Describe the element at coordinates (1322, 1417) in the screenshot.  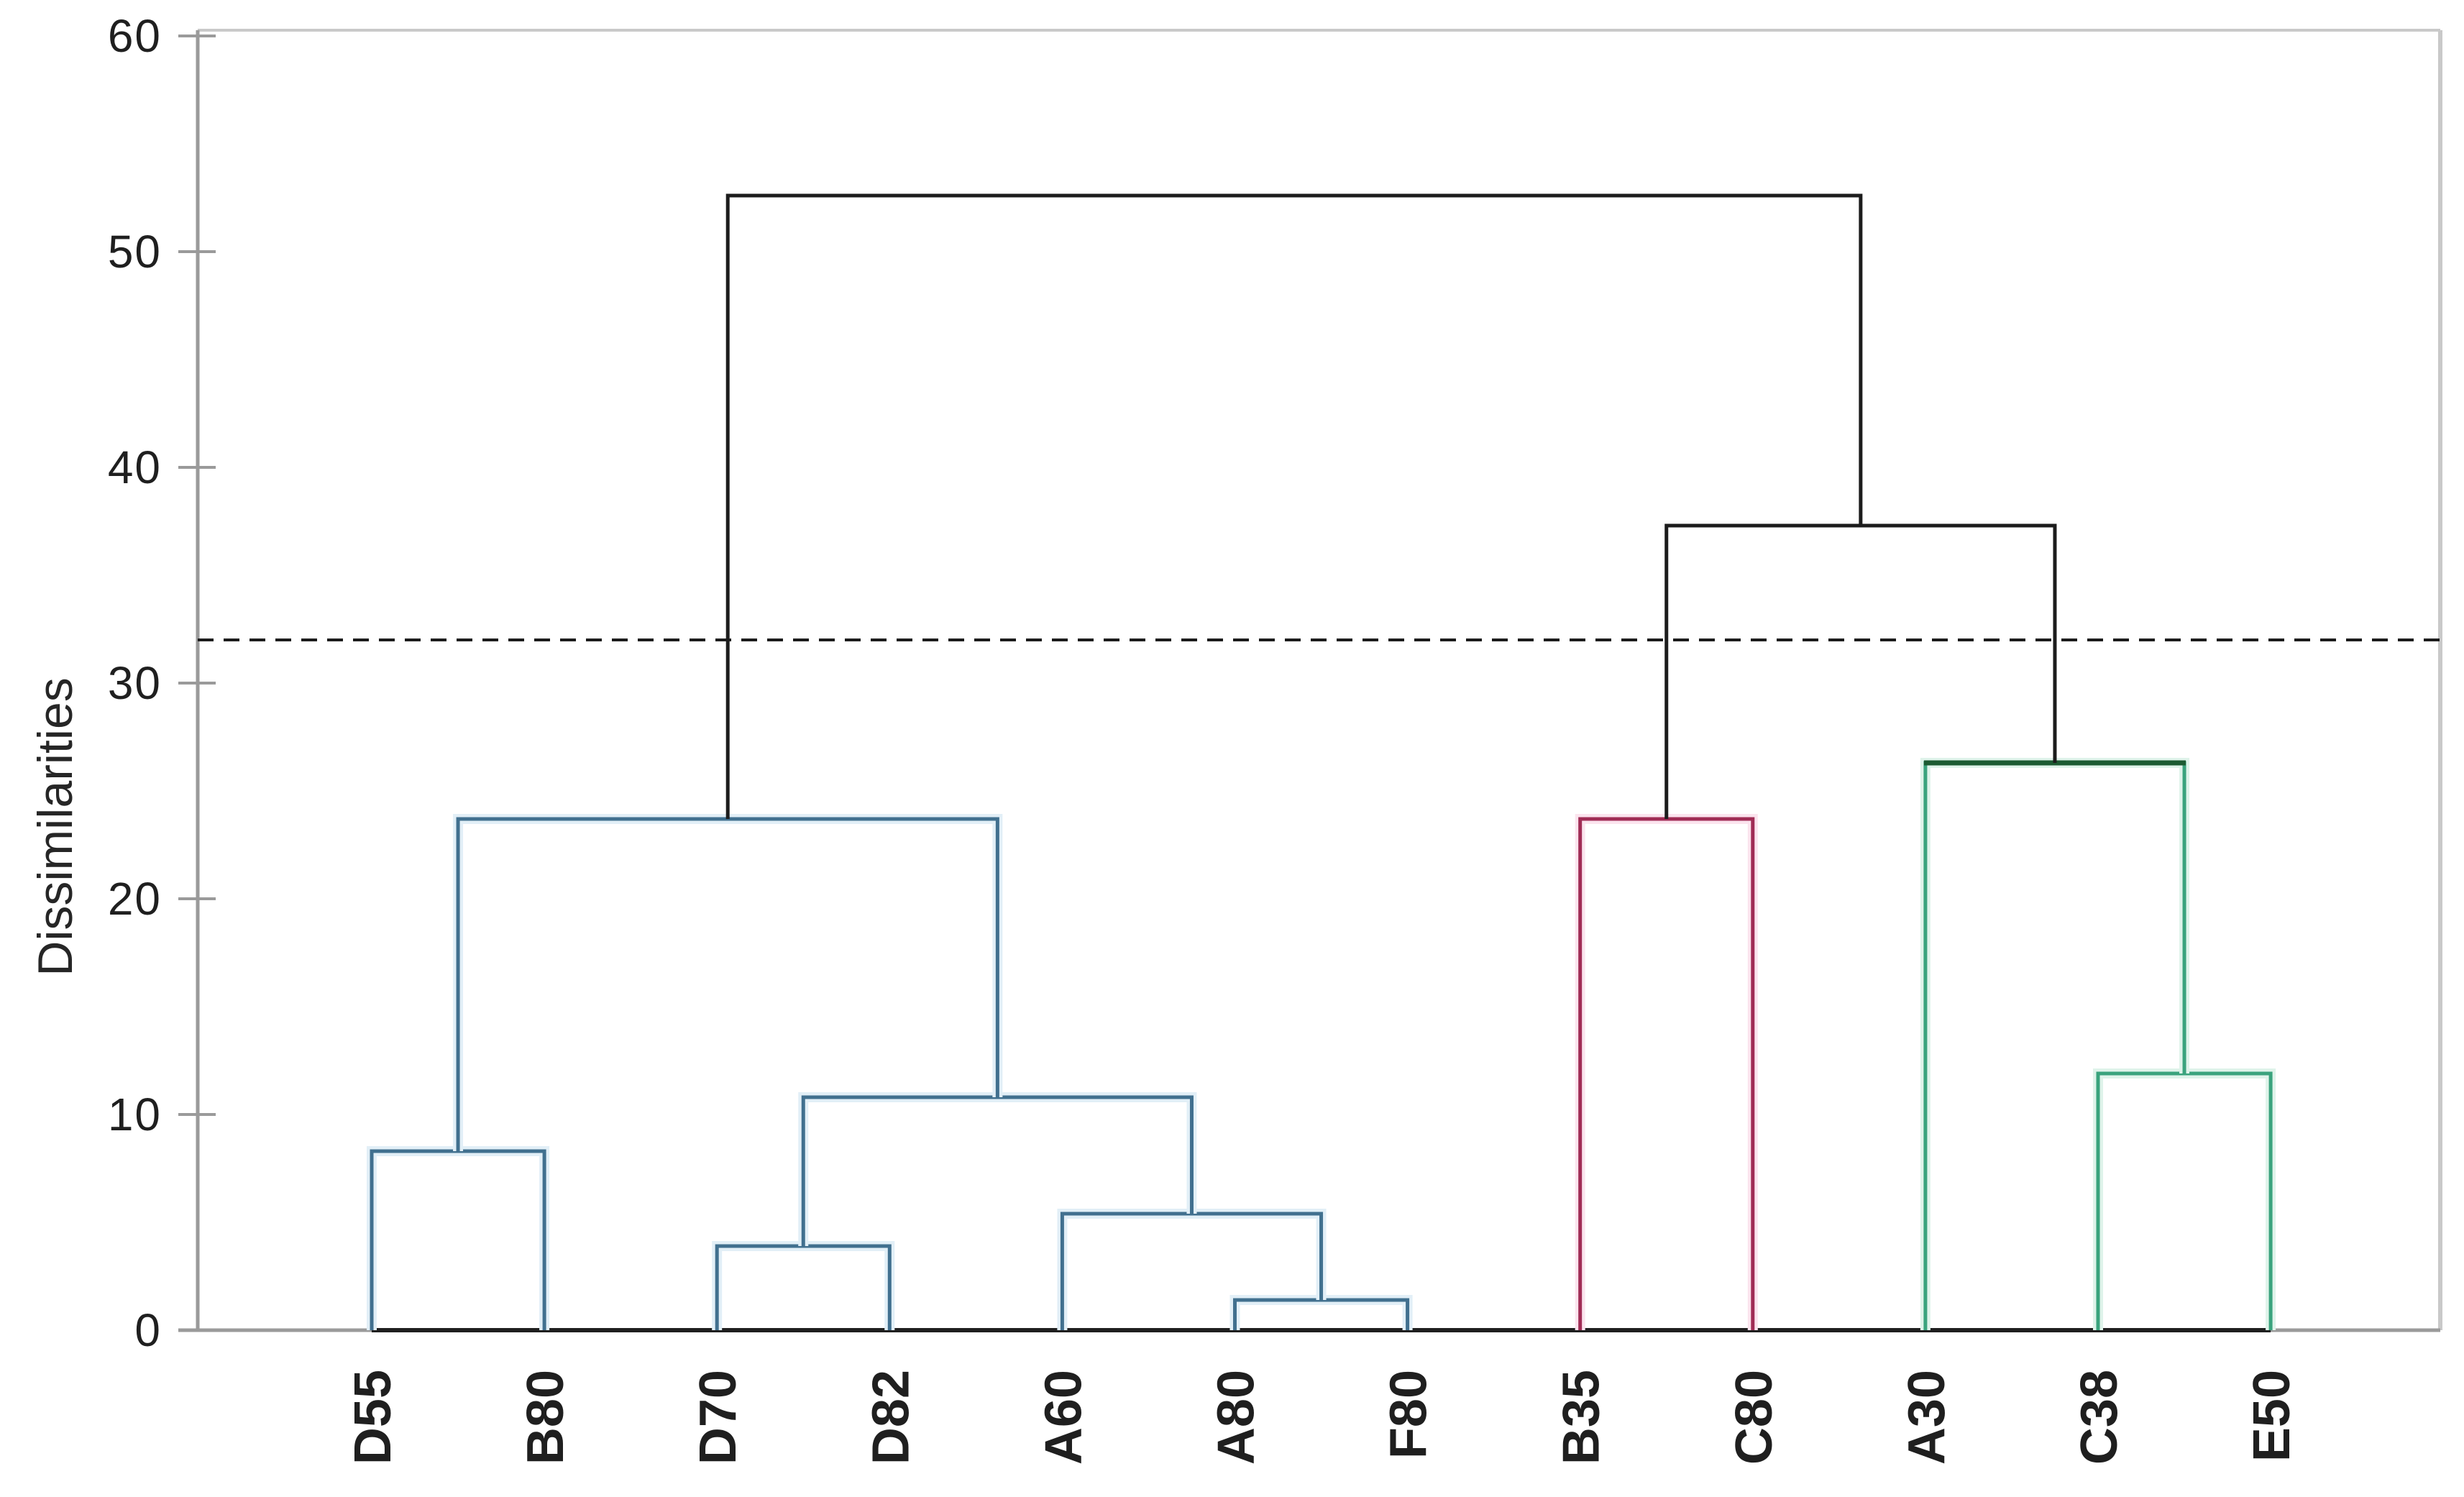
I see `x-axis-labels: D55 B80 D70 D82 A60 A80 F80 B35 C80 A30 C38 E50` at that location.